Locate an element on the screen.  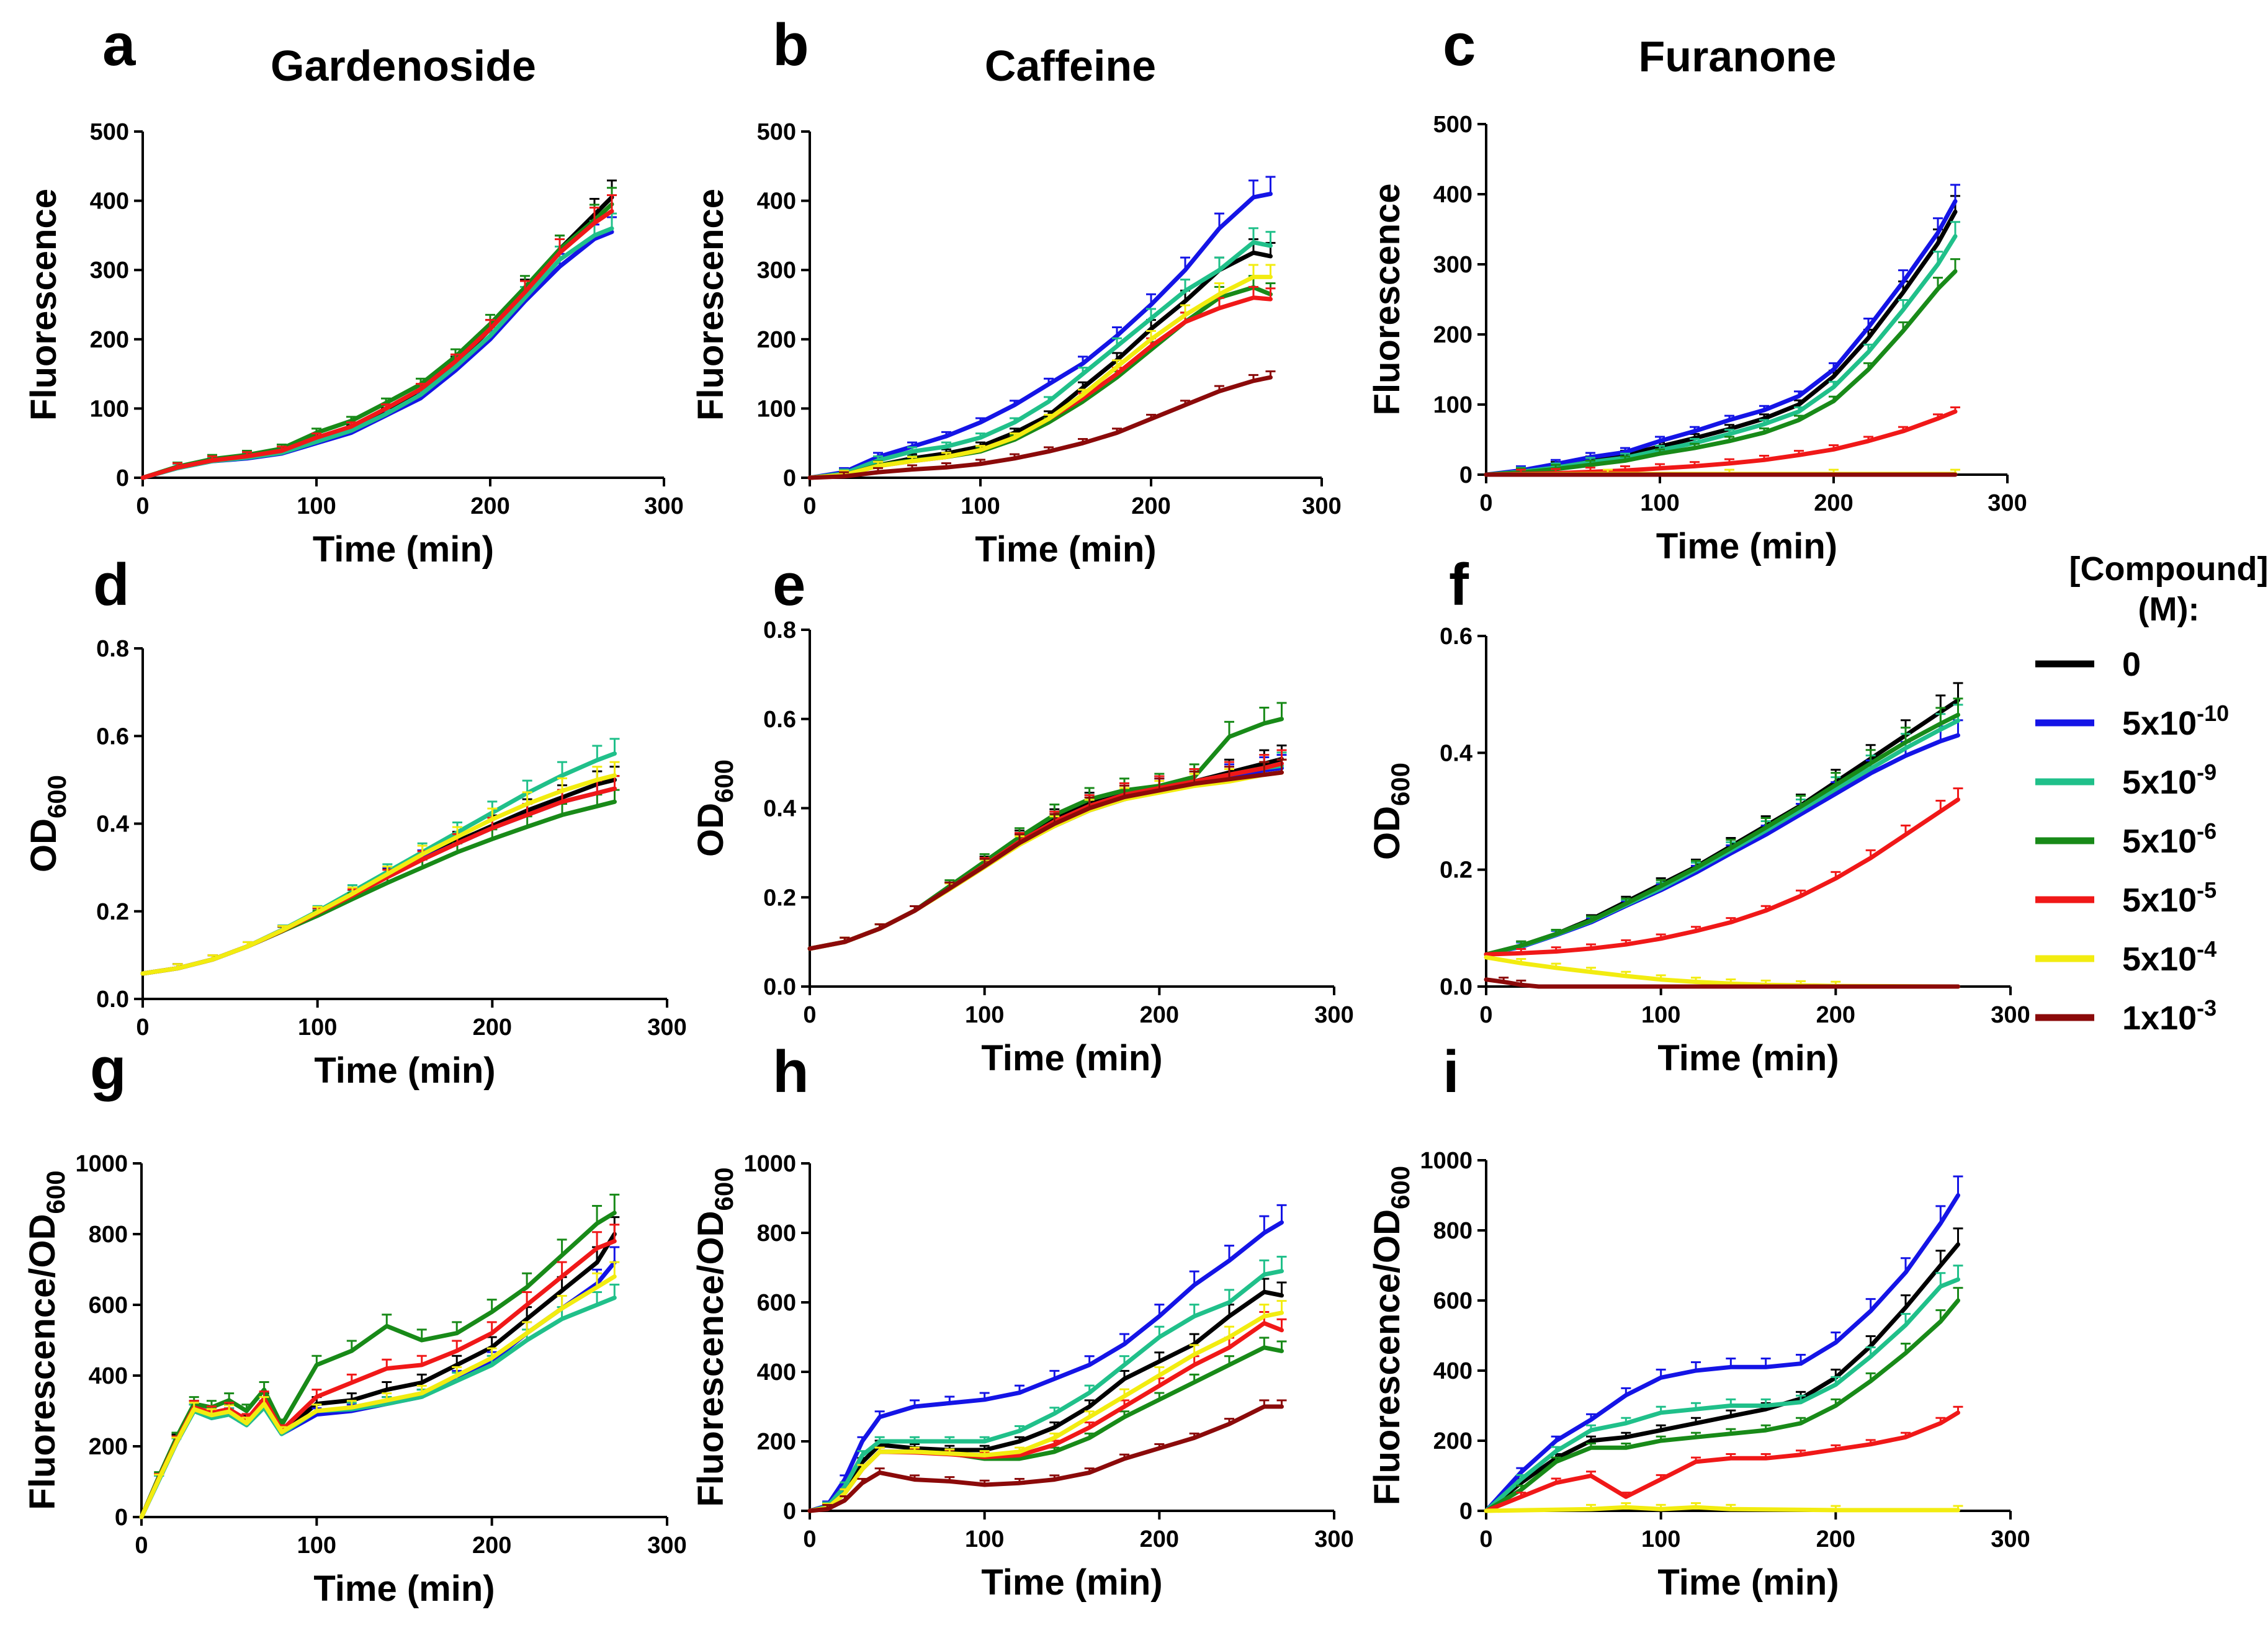
legend-entry: 5x10-4 is located at coordinates (2125, 957).